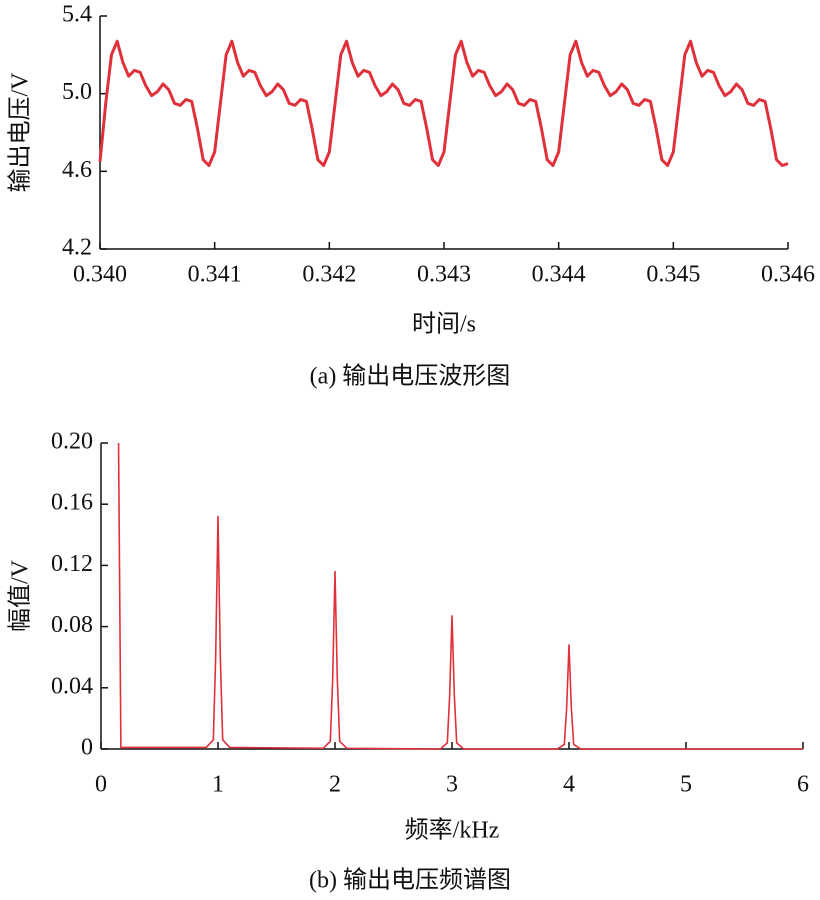  Describe the element at coordinates (87, 748) in the screenshot. I see `y-tick-label: 0` at that location.